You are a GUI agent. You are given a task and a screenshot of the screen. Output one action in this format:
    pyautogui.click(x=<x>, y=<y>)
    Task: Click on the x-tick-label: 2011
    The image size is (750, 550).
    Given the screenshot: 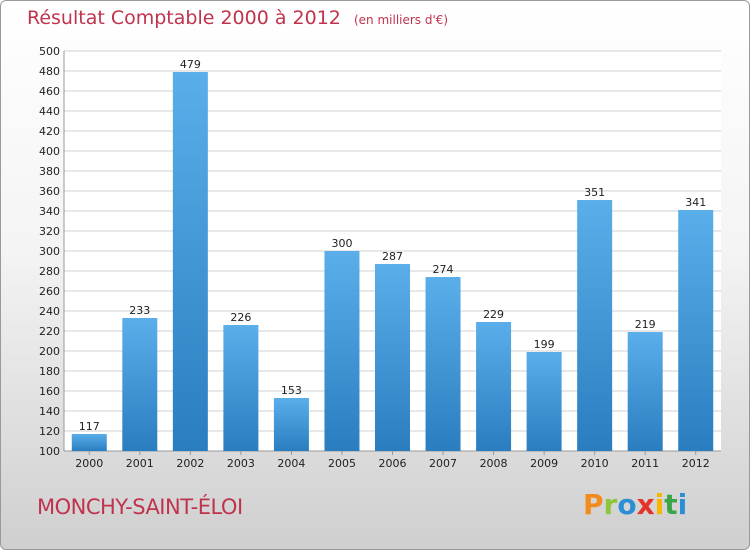 What is the action you would take?
    pyautogui.click(x=645, y=463)
    